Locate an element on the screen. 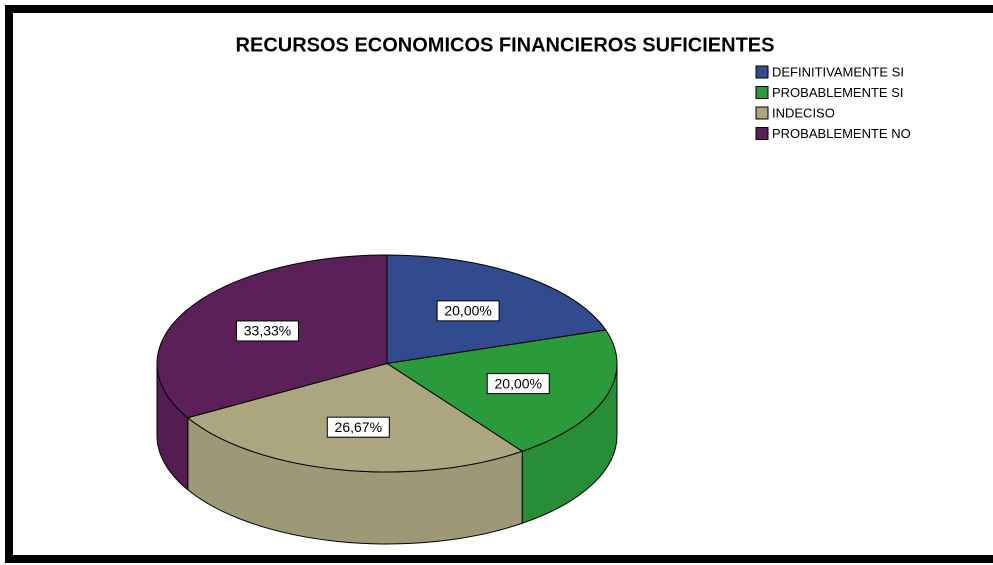 This screenshot has width=993, height=565. legend-label: PROBABLEMENTE NO is located at coordinates (841, 133).